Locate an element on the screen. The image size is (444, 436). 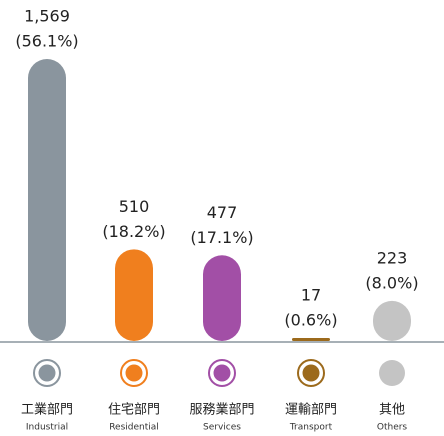
category-label-en: Industrial is located at coordinates (47, 428).